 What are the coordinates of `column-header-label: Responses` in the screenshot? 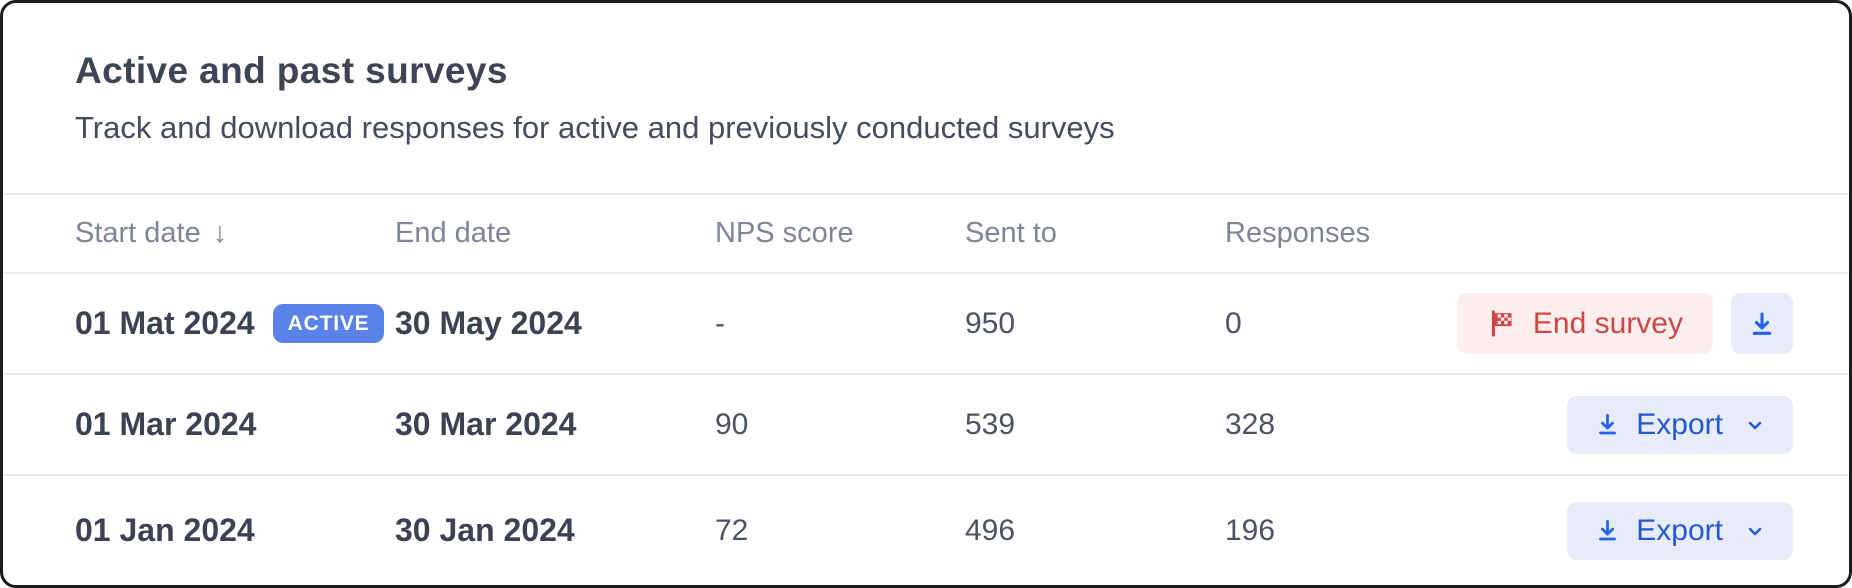 It's located at (1298, 233).